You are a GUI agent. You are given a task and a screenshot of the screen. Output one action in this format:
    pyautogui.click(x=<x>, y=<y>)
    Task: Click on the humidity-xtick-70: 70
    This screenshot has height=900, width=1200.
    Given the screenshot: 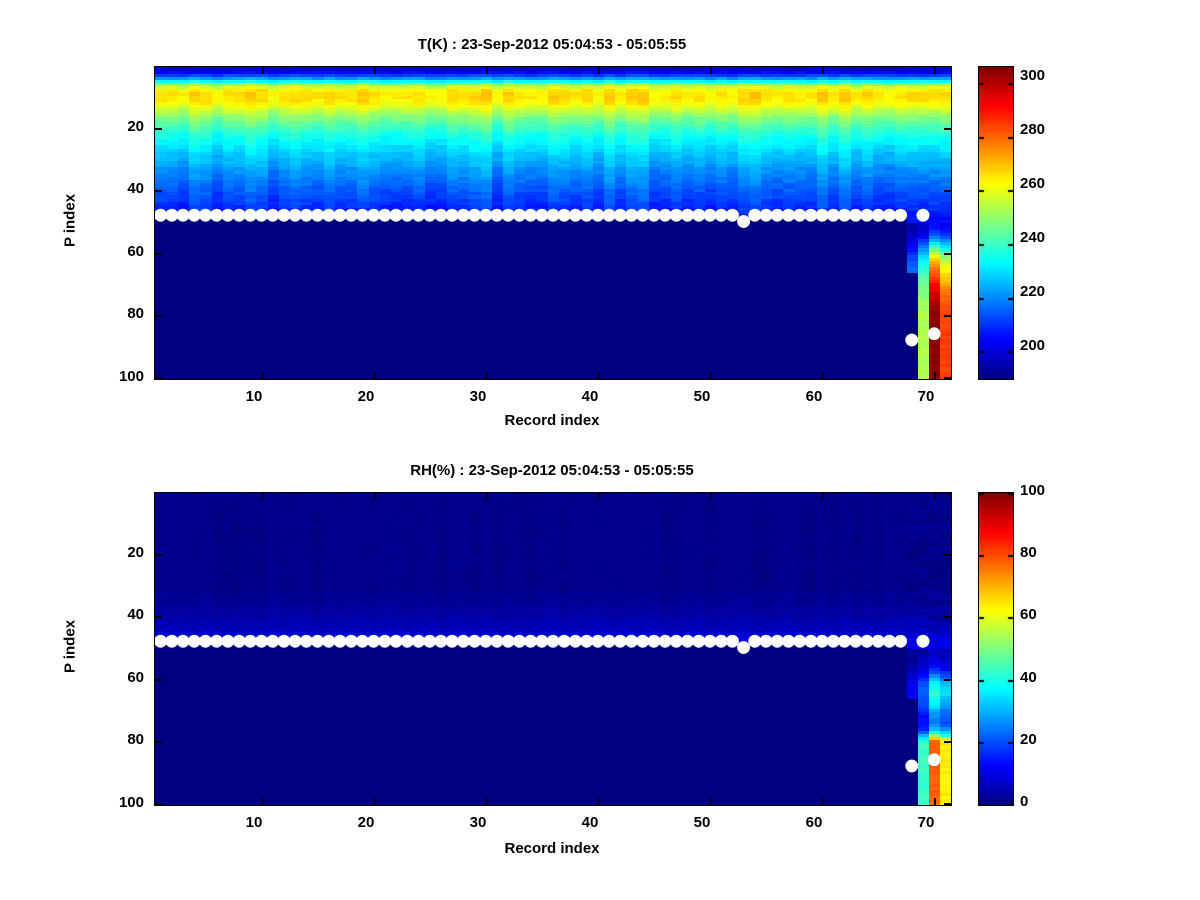 What is the action you would take?
    pyautogui.click(x=926, y=822)
    